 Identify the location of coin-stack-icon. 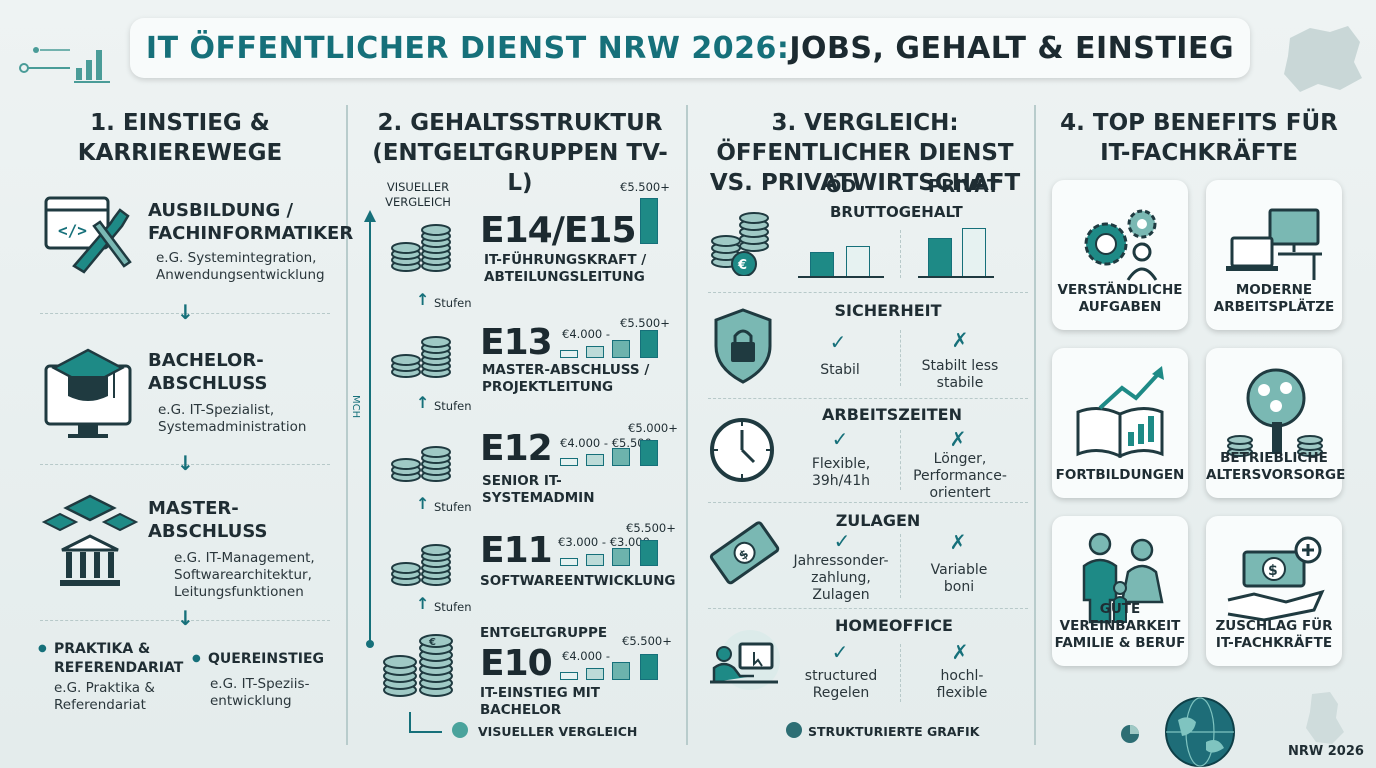
(421, 565).